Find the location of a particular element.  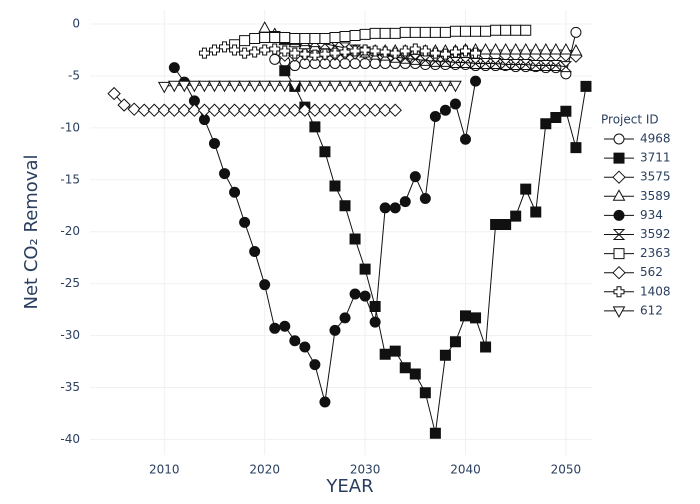

x-tick-label: 2020 is located at coordinates (264, 470).